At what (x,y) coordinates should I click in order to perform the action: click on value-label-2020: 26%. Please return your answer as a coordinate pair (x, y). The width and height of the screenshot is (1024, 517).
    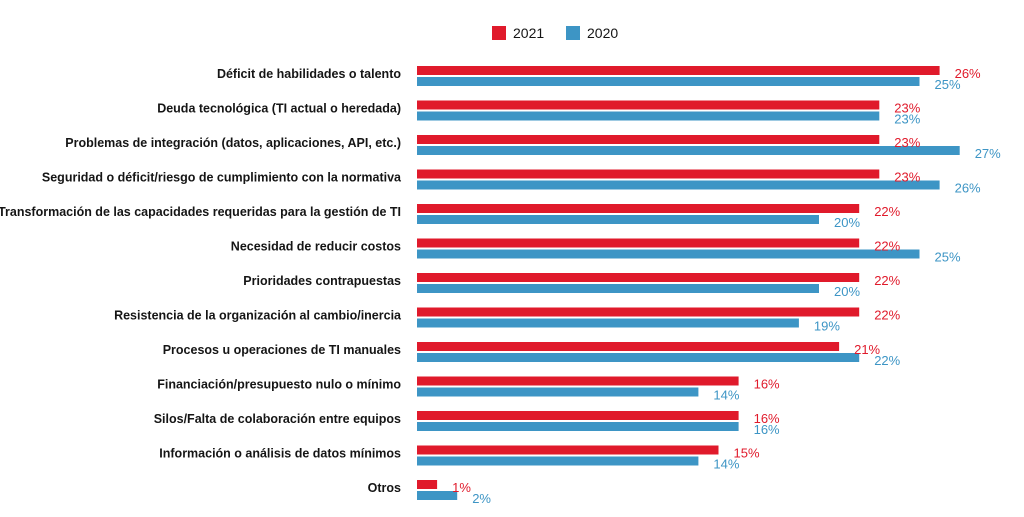
    Looking at the image, I should click on (968, 188).